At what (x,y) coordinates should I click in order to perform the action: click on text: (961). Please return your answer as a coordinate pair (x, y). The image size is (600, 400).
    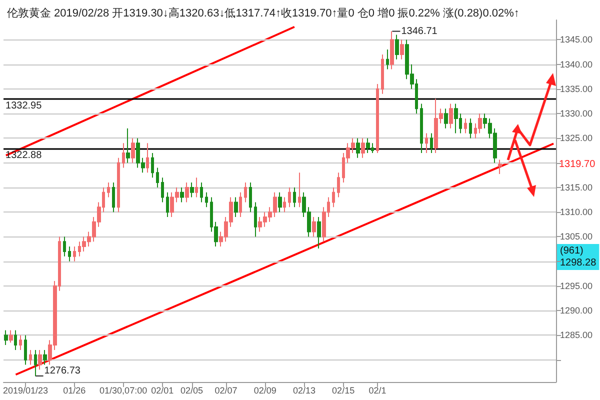
    Looking at the image, I should click on (572, 251).